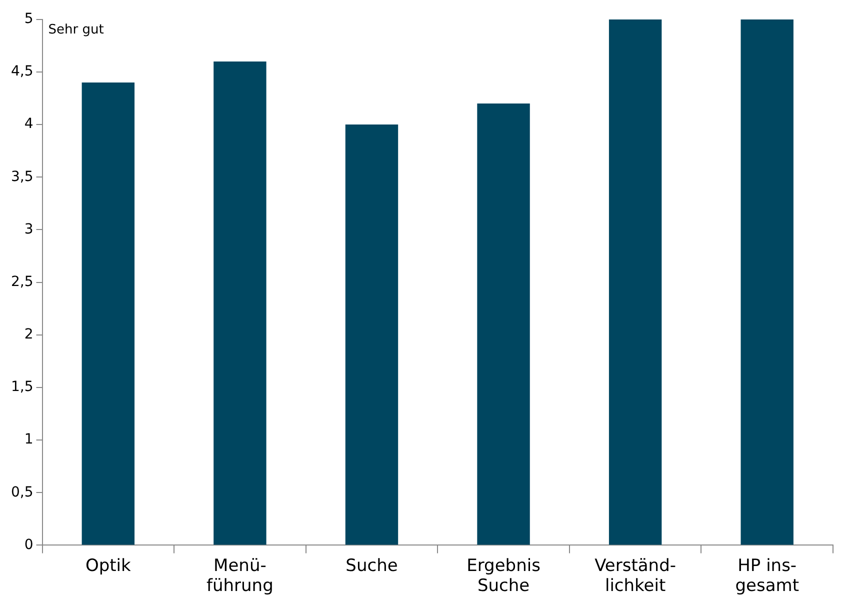 The image size is (861, 608). Describe the element at coordinates (29, 334) in the screenshot. I see `y-tick-label: 2` at that location.